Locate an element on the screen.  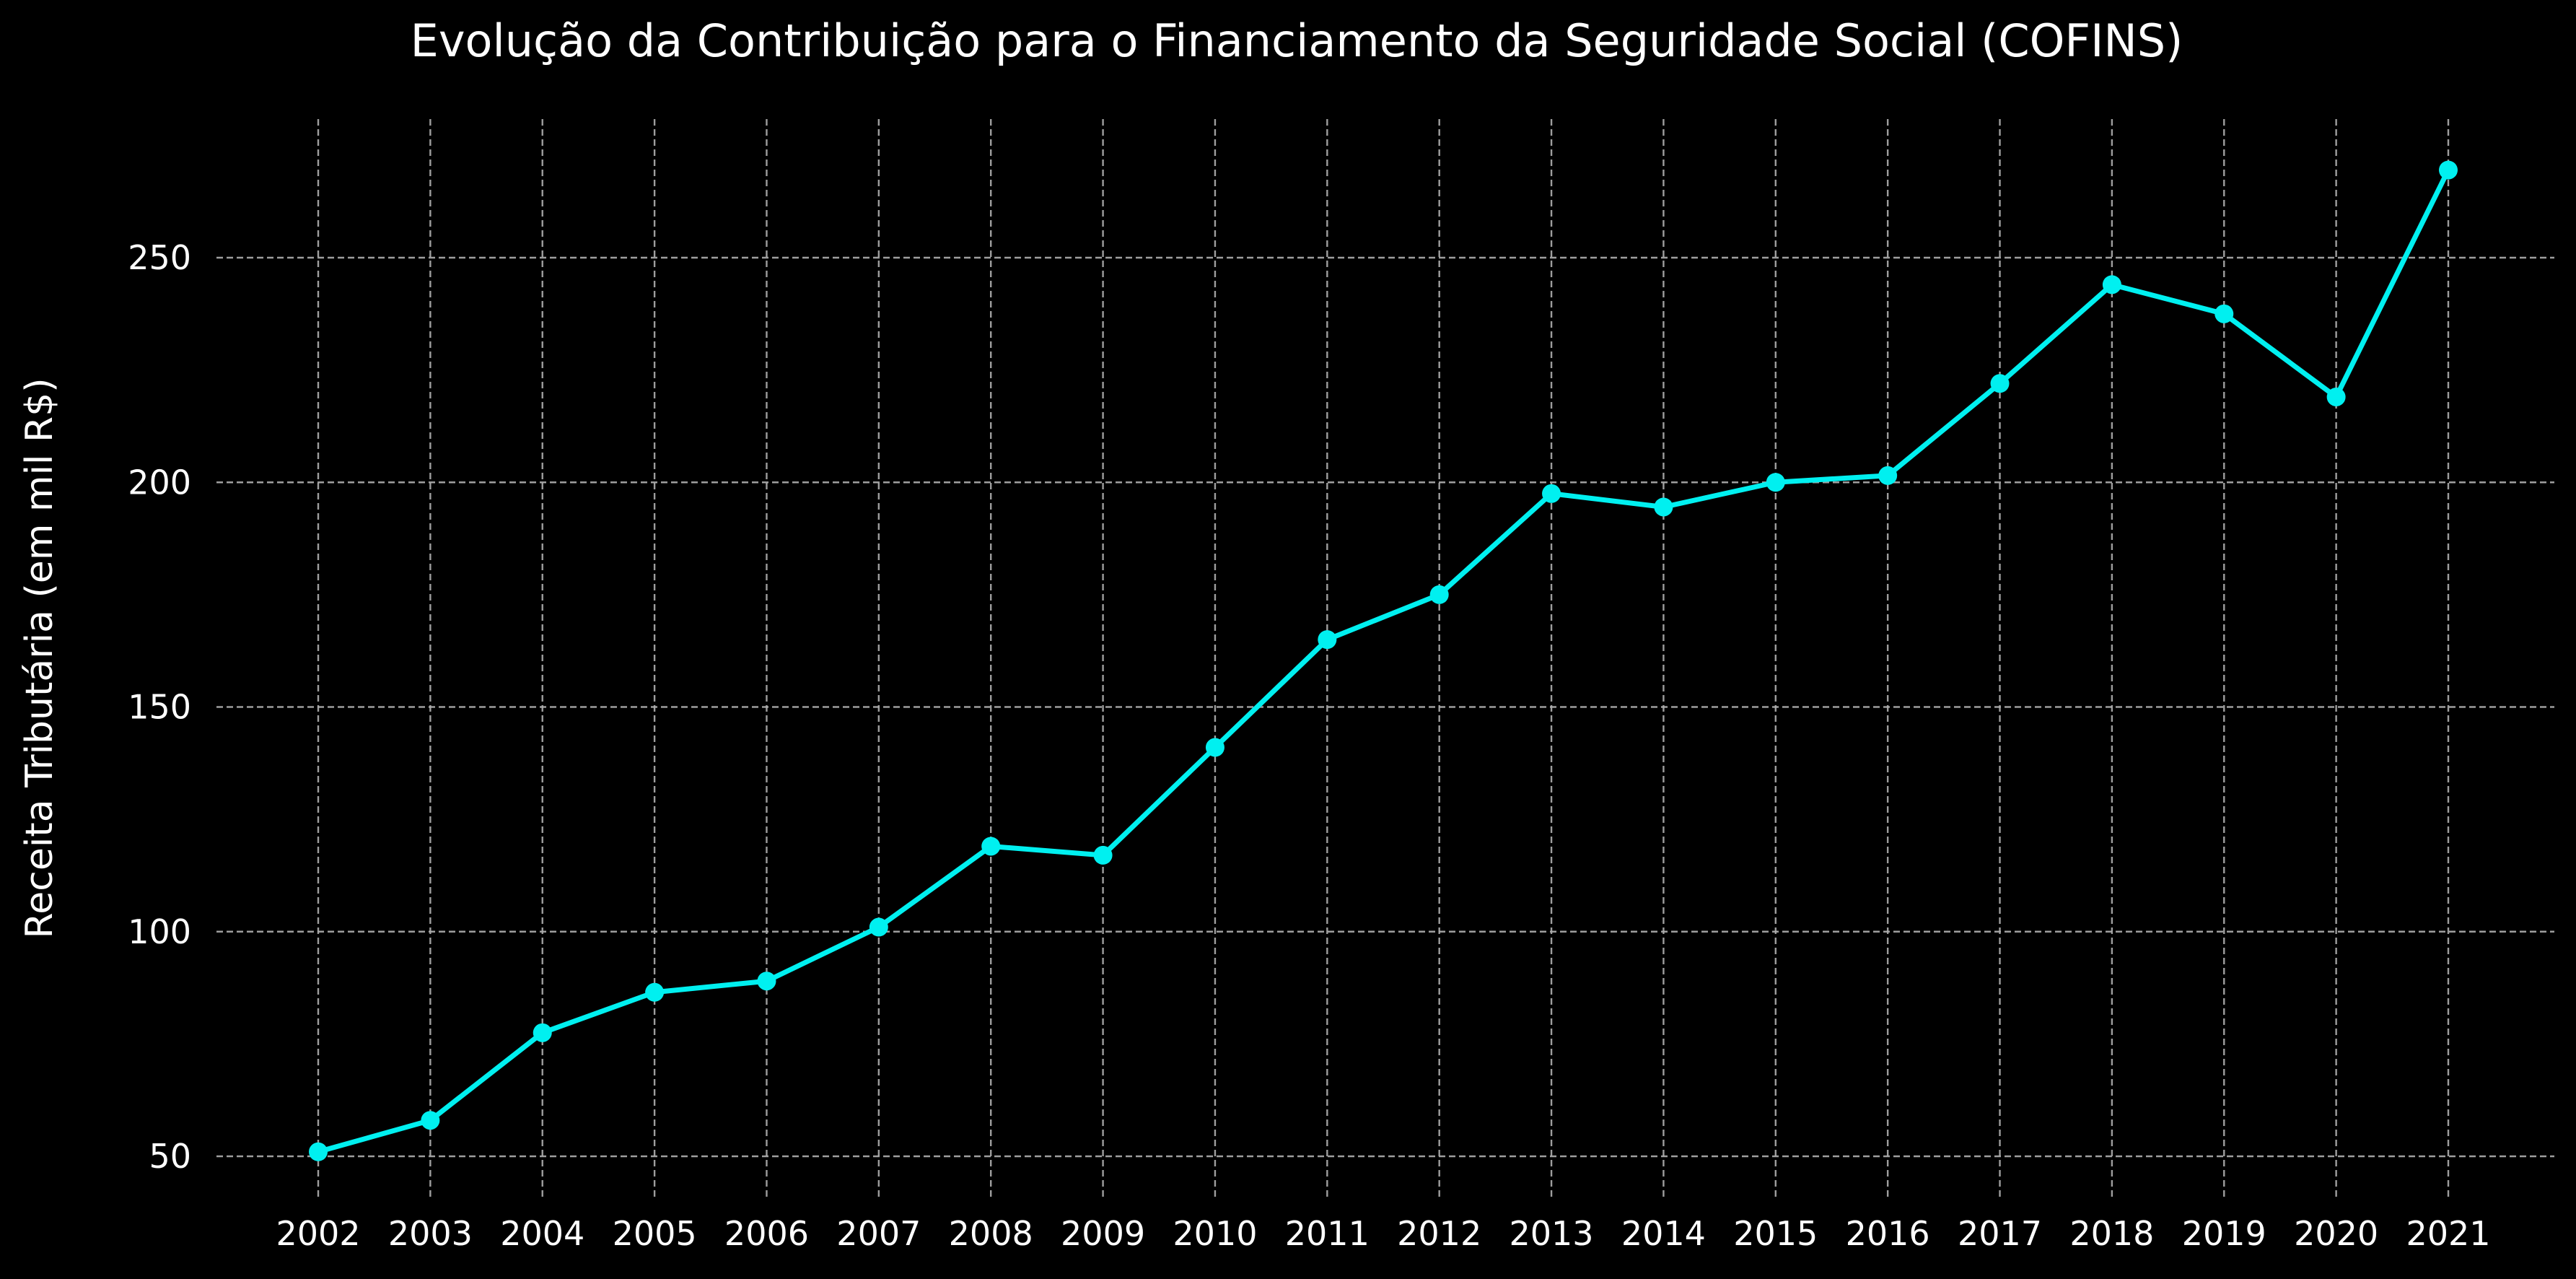
x-tick-label-2008: 2008 is located at coordinates (991, 1233).